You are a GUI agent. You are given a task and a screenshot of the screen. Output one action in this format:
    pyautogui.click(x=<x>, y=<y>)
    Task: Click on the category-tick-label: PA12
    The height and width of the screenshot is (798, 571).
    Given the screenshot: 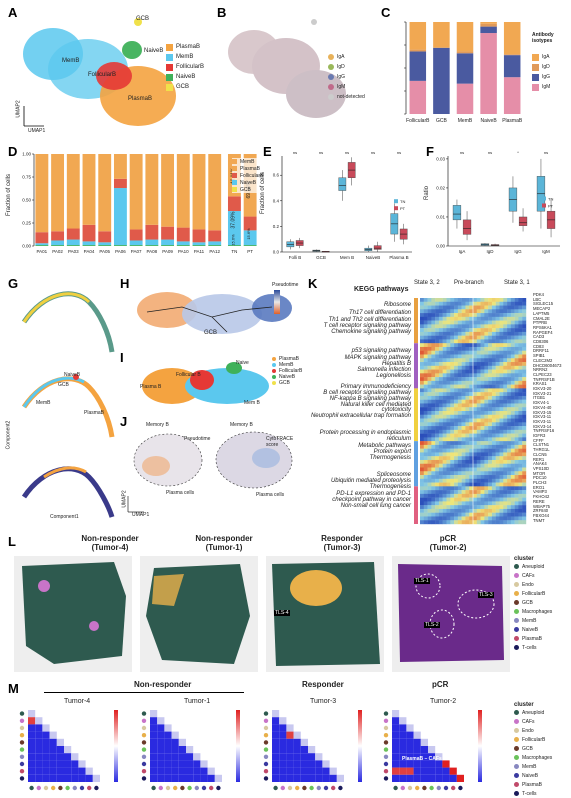 What is the action you would take?
    pyautogui.click(x=214, y=251)
    